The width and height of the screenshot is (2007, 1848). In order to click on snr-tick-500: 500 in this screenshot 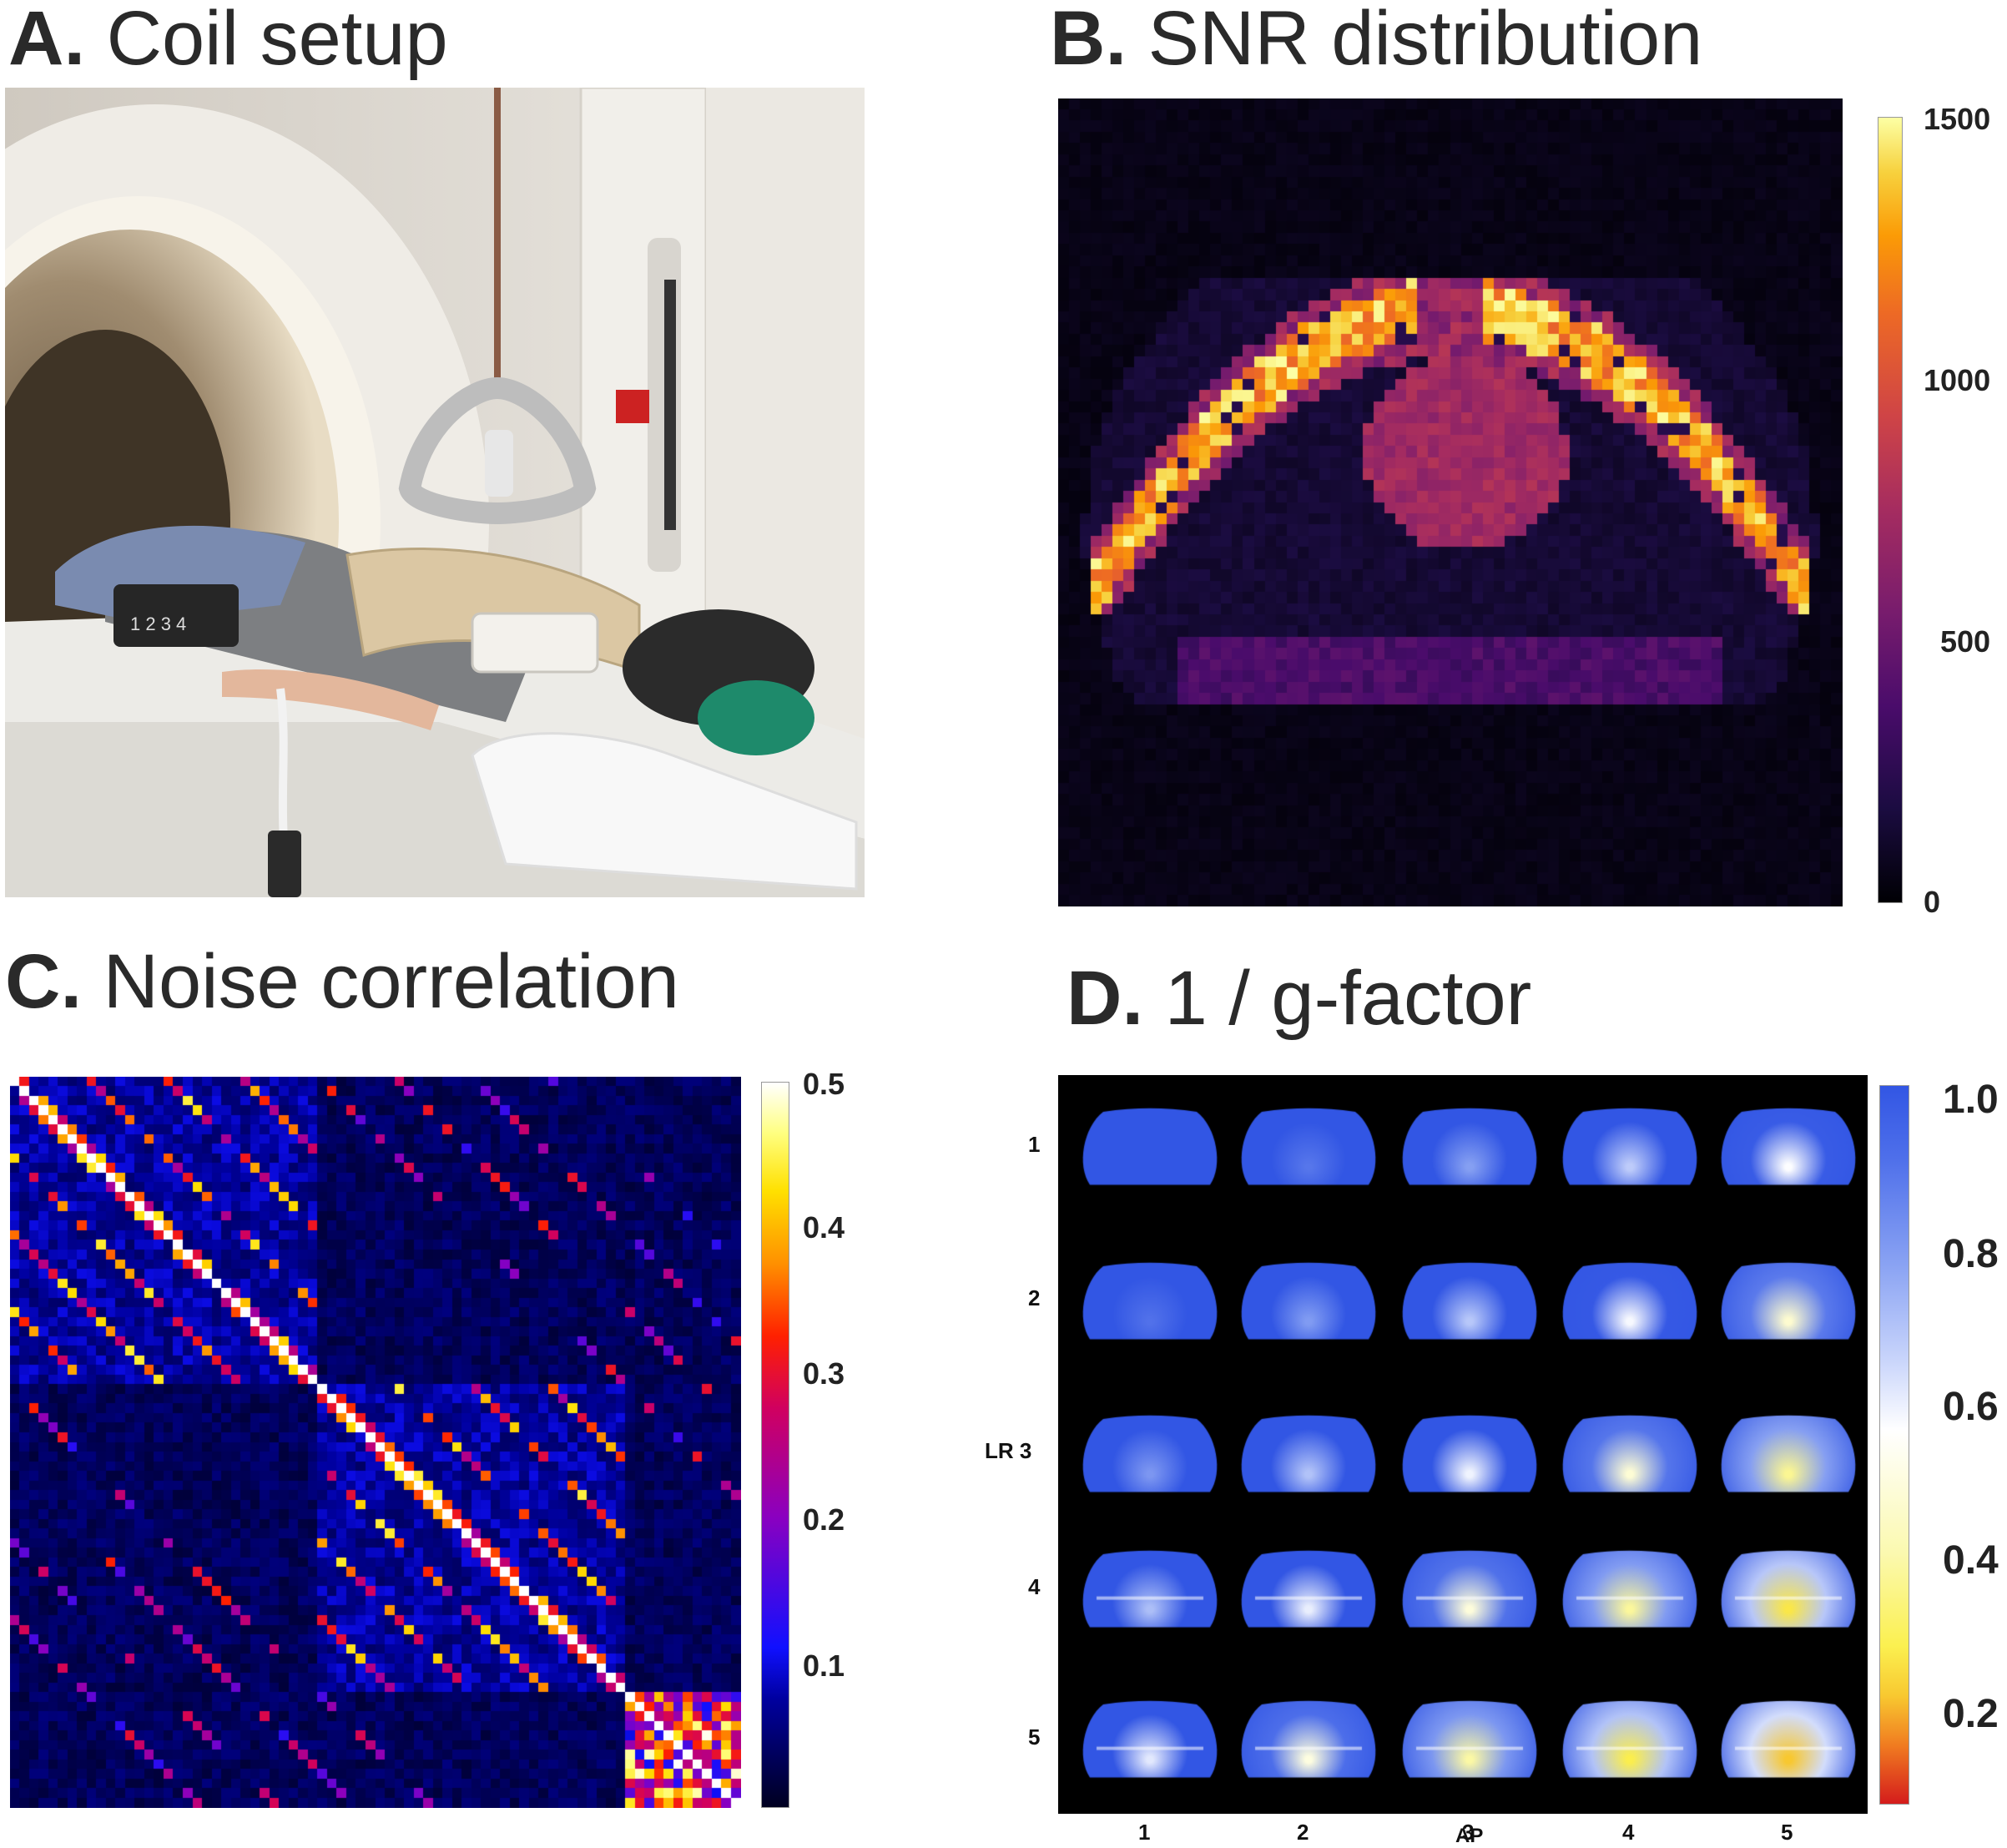, I will do `click(1965, 641)`.